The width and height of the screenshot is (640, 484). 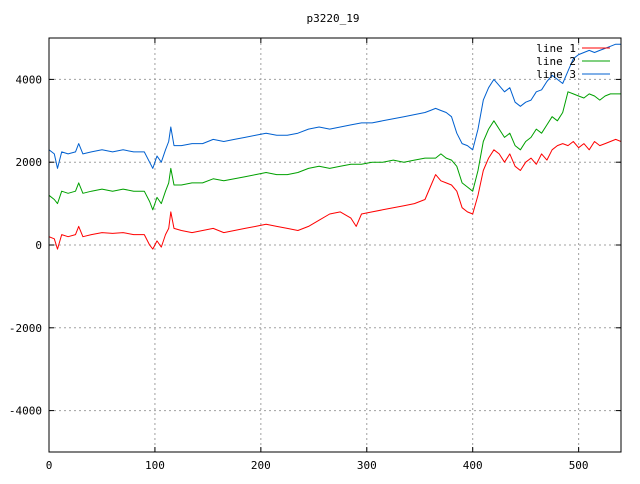 I want to click on x-tick-label: 200, so click(x=261, y=465).